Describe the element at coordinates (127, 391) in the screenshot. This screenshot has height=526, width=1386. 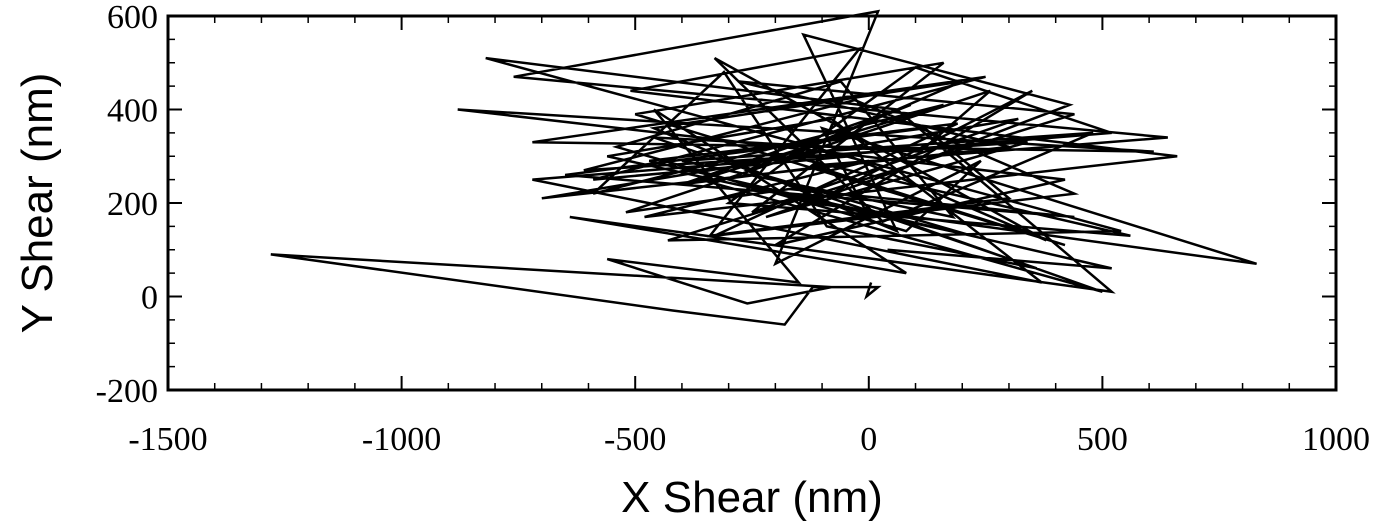
I see `y-tick-label: -200` at that location.